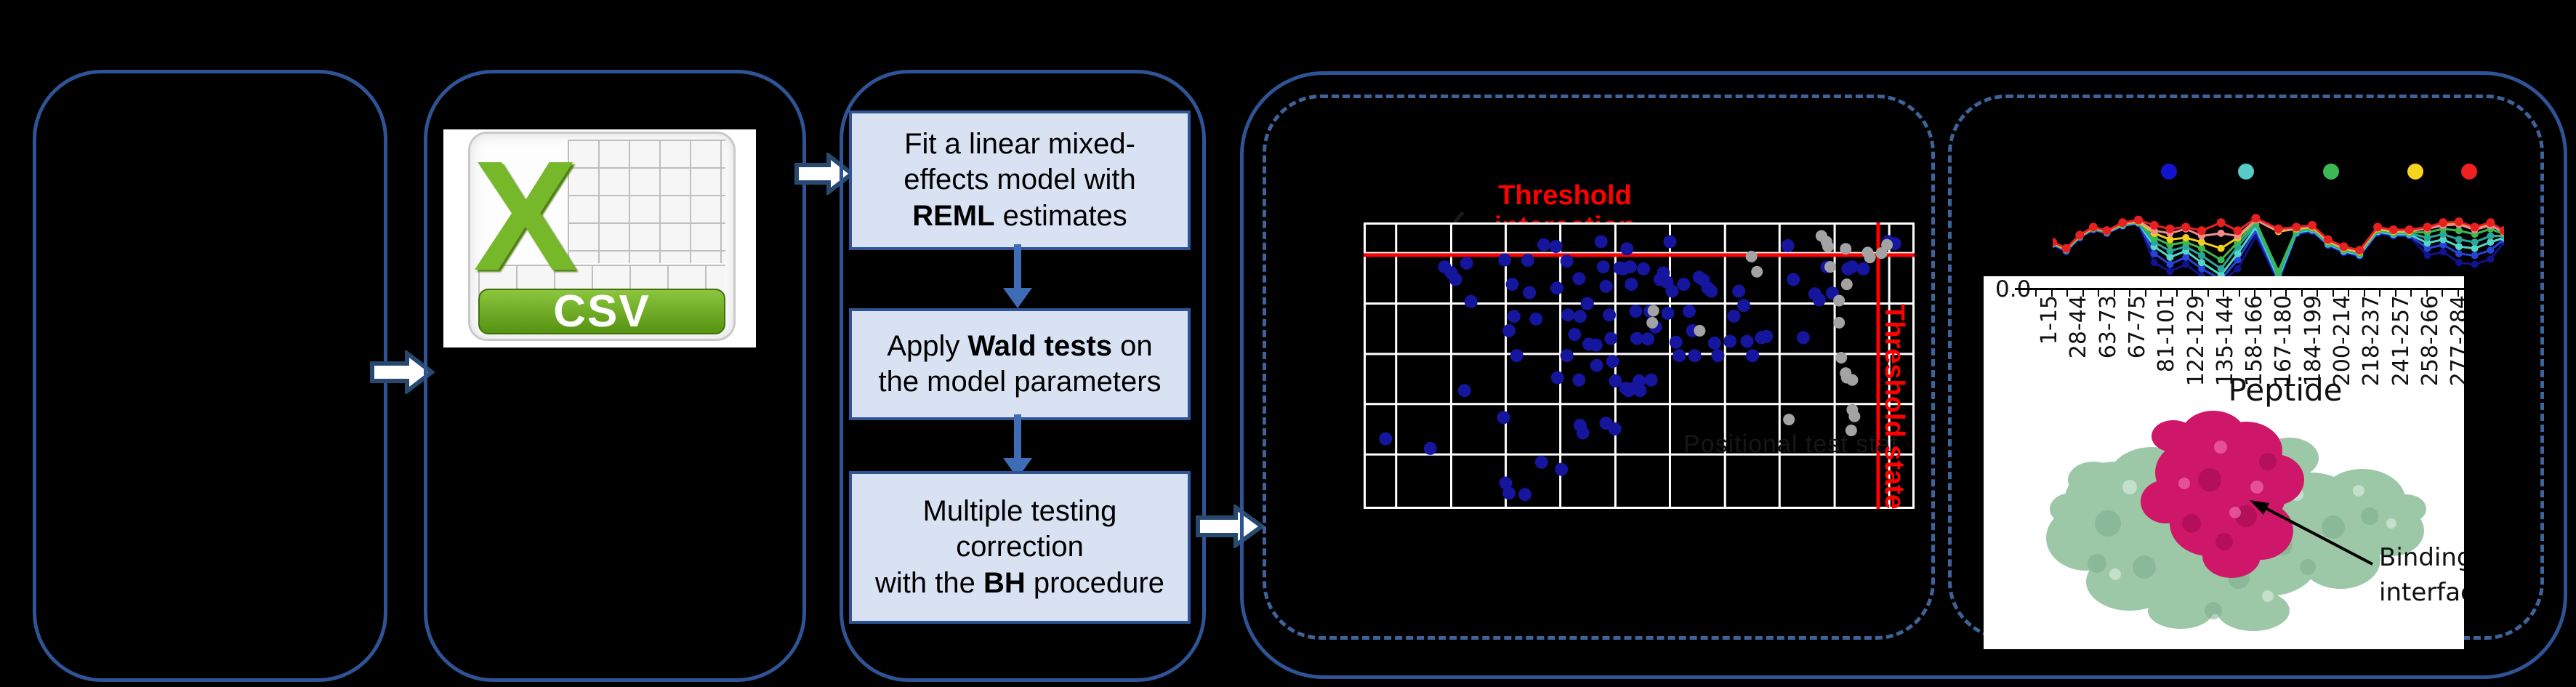  Describe the element at coordinates (1639, 365) in the screenshot. I see `threshold-scatter-chart` at that location.